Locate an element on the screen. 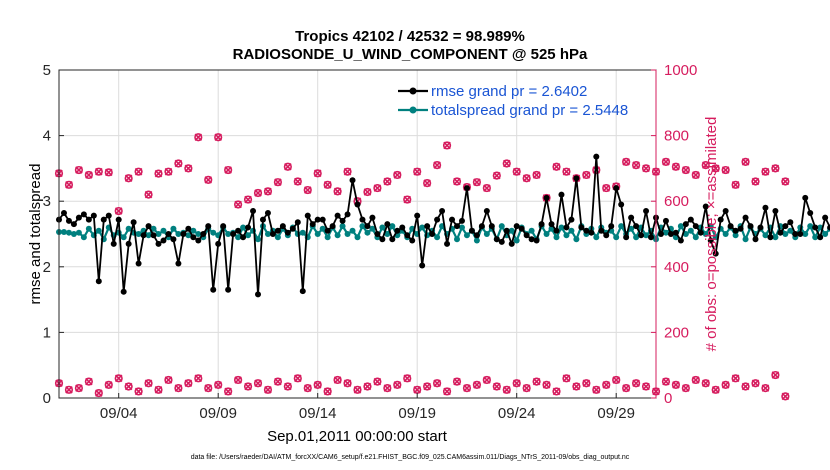 The width and height of the screenshot is (830, 470). y2-tick-label: 200 is located at coordinates (676, 332).